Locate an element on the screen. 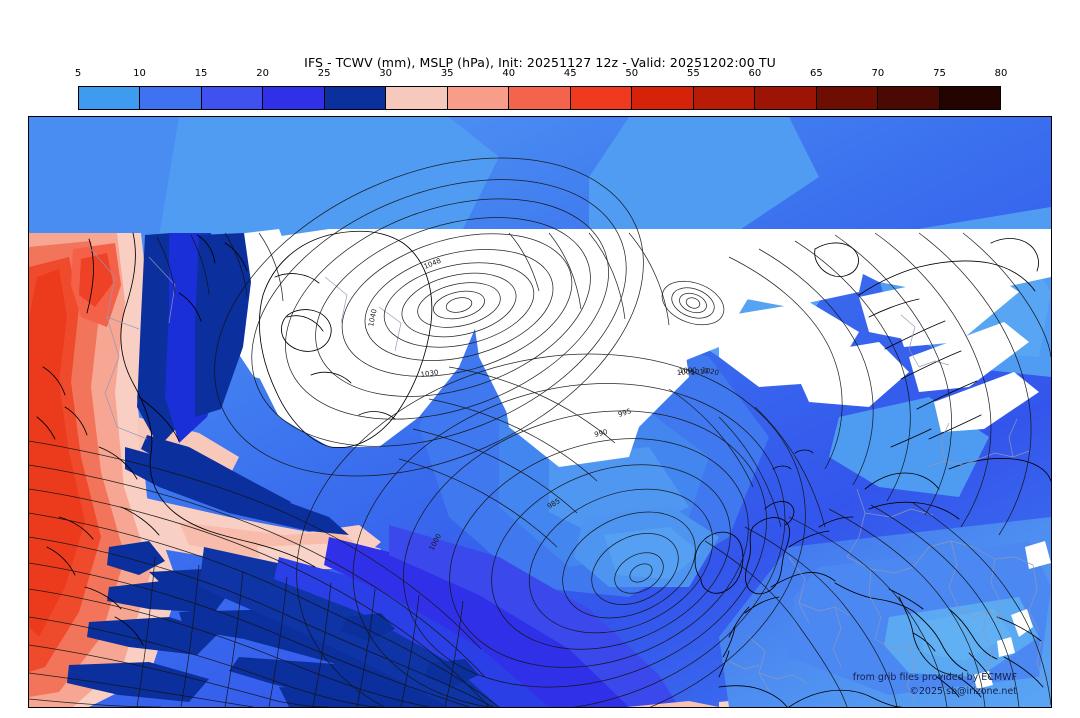 This screenshot has width=1080, height=718. colorbar-tick-labels: 5 10 15 20 25 30 35 40 45 50 55 60 65 70 75 80 is located at coordinates (541, 75).